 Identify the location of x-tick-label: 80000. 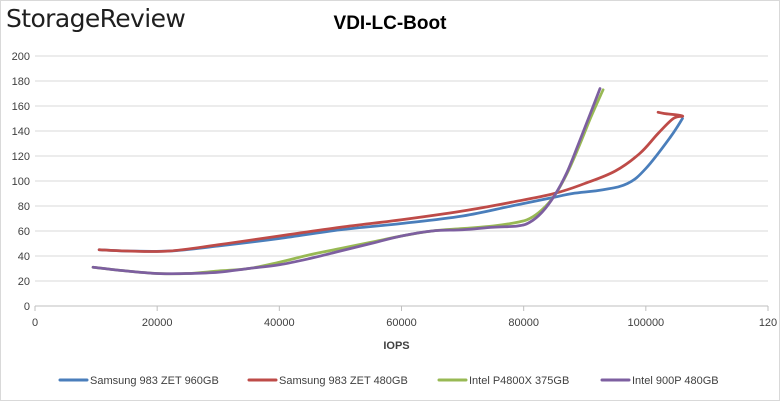
(523, 323).